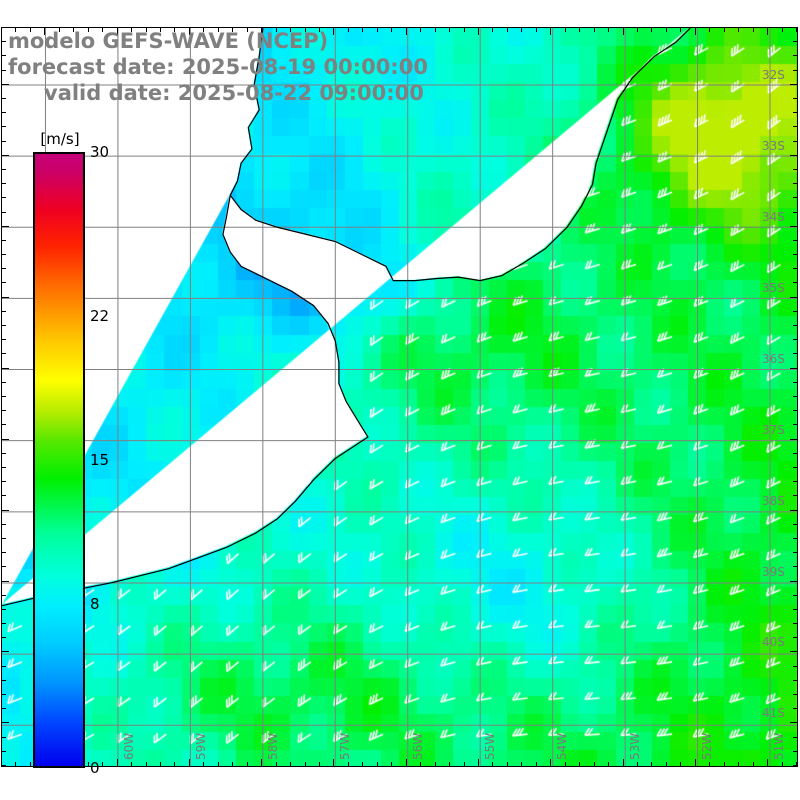 This screenshot has height=800, width=800. Describe the element at coordinates (773, 145) in the screenshot. I see `latitude-label: 33S` at that location.